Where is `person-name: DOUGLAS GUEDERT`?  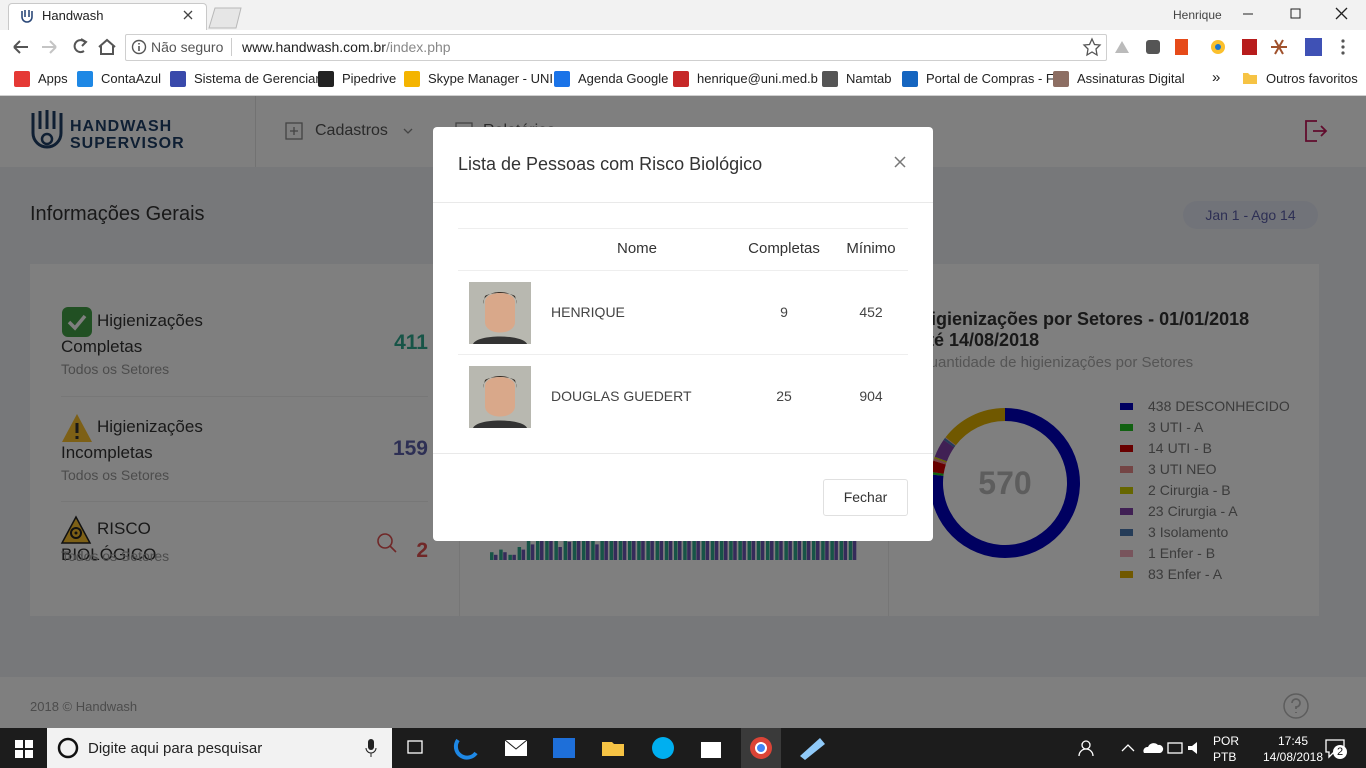 person-name: DOUGLAS GUEDERT is located at coordinates (621, 396).